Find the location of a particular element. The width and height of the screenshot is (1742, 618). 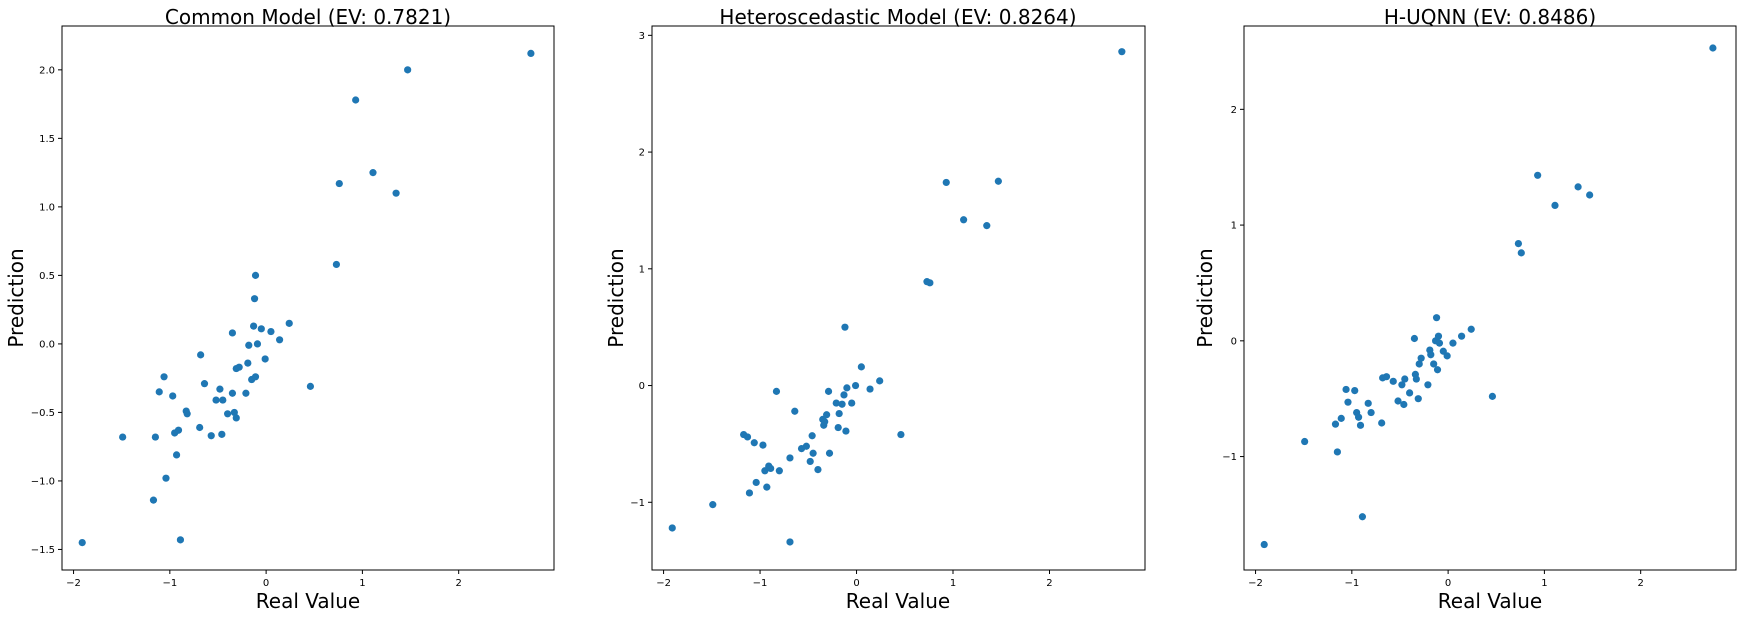

y-tick-label: 0.0 is located at coordinates (47, 344).